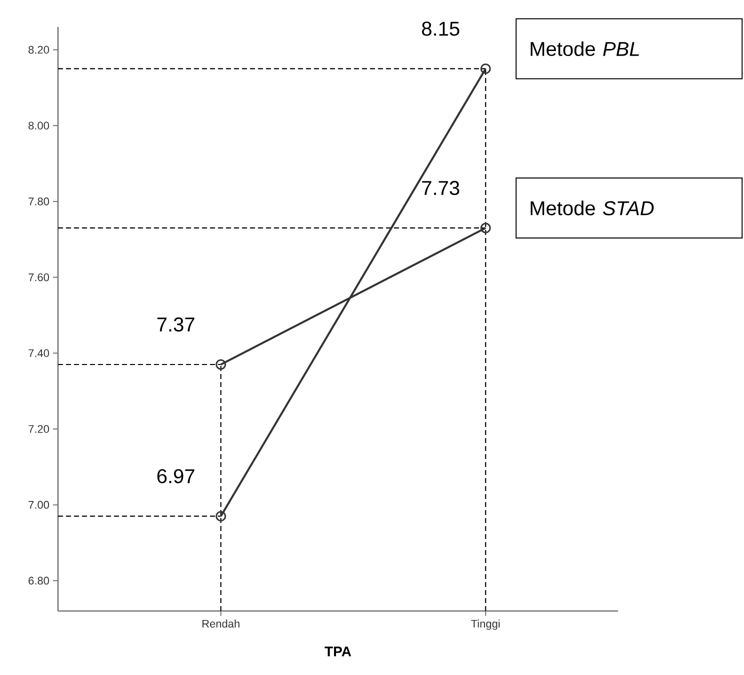 The image size is (744, 675). I want to click on y-tick-label: 7.80, so click(39, 202).